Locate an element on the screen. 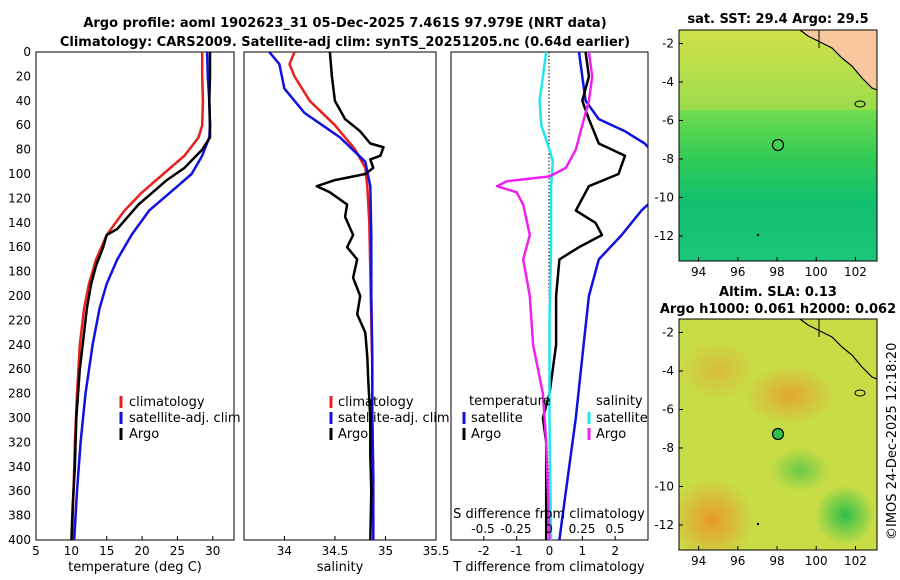 Image resolution: width=900 pixels, height=580 pixels. s-difference-ticks: -0.5 -0.25 0 0.25 0.5 is located at coordinates (547, 529).